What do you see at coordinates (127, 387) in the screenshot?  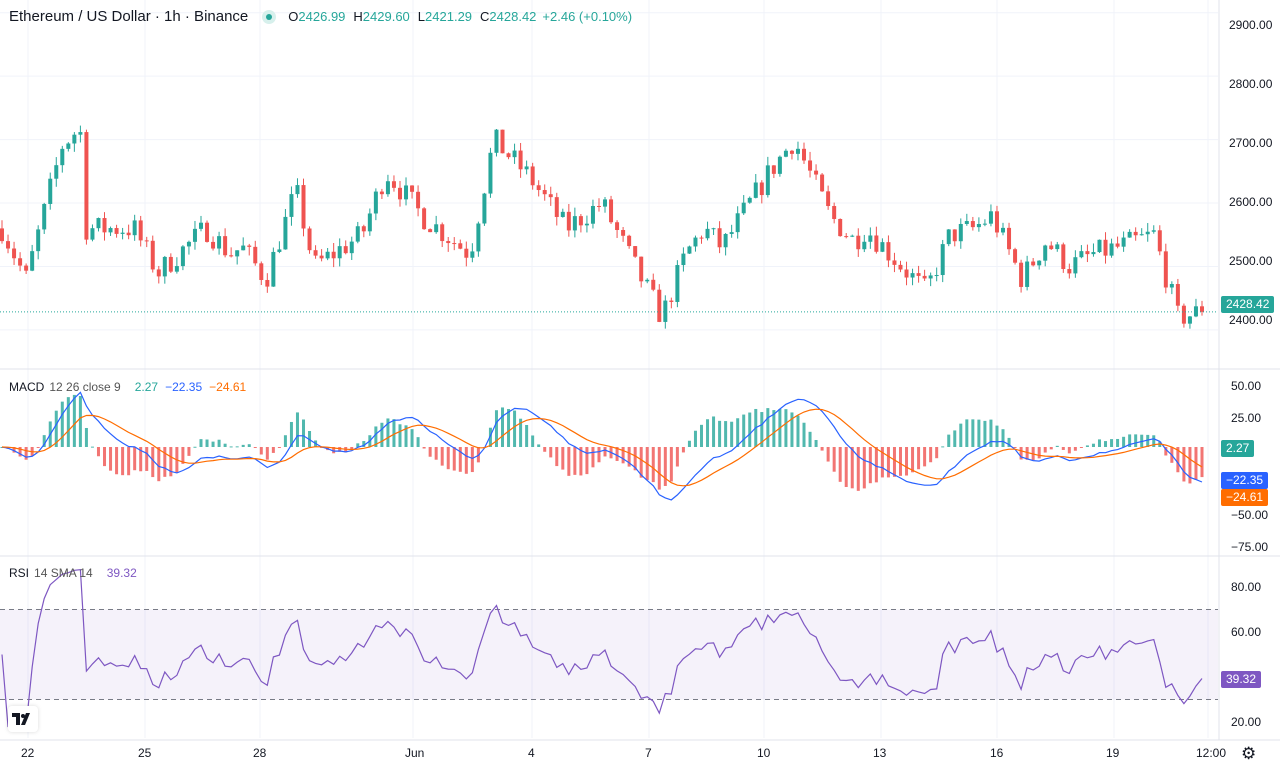 I see `macd-legend: MACD 12 26 close 9 2.27 −22.35 −24.61` at bounding box center [127, 387].